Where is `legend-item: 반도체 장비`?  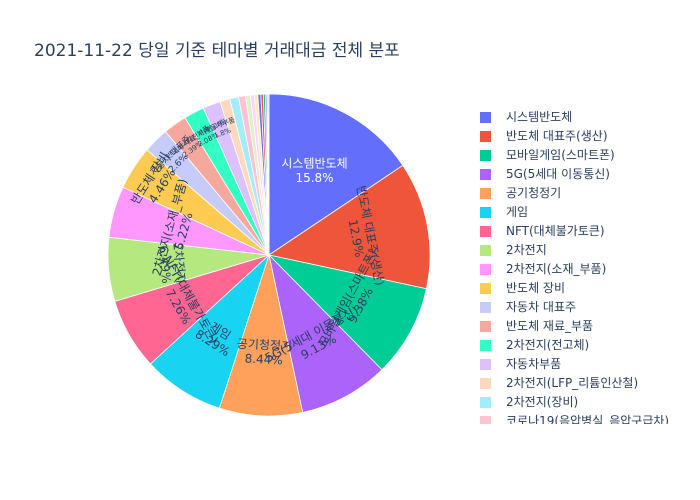 legend-item: 반도체 장비 is located at coordinates (587, 288).